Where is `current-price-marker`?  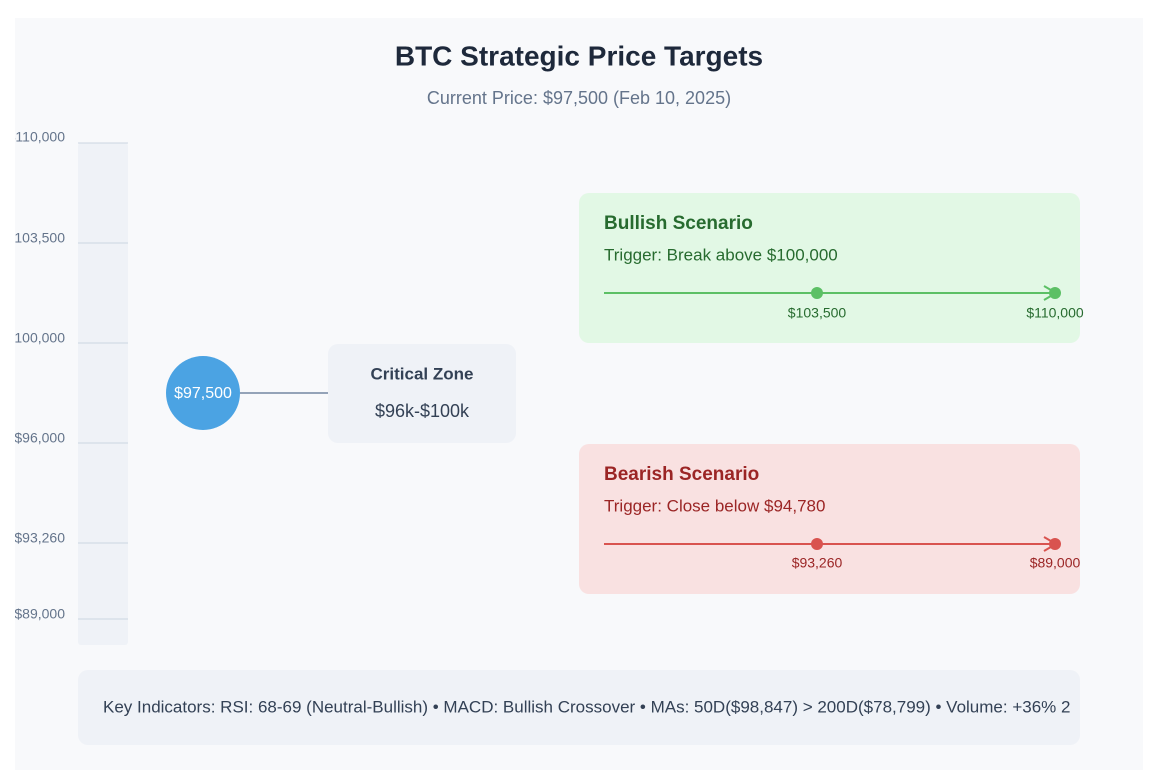
current-price-marker is located at coordinates (203, 393).